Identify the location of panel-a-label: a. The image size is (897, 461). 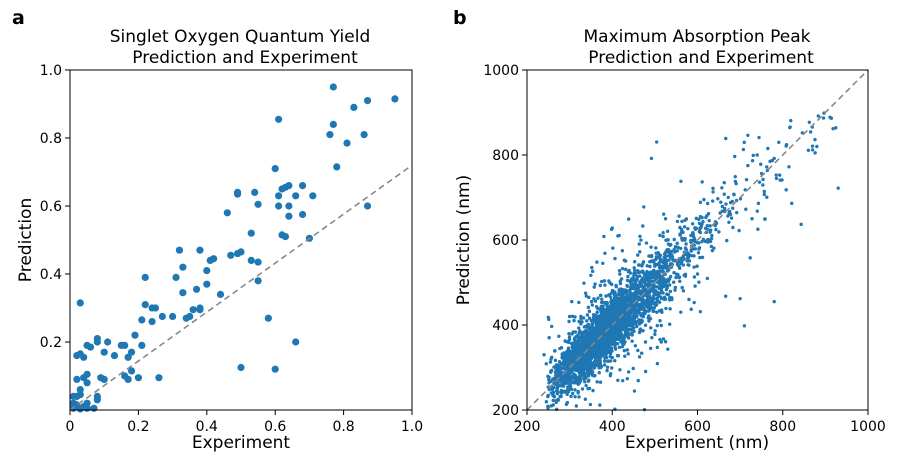
(18, 18).